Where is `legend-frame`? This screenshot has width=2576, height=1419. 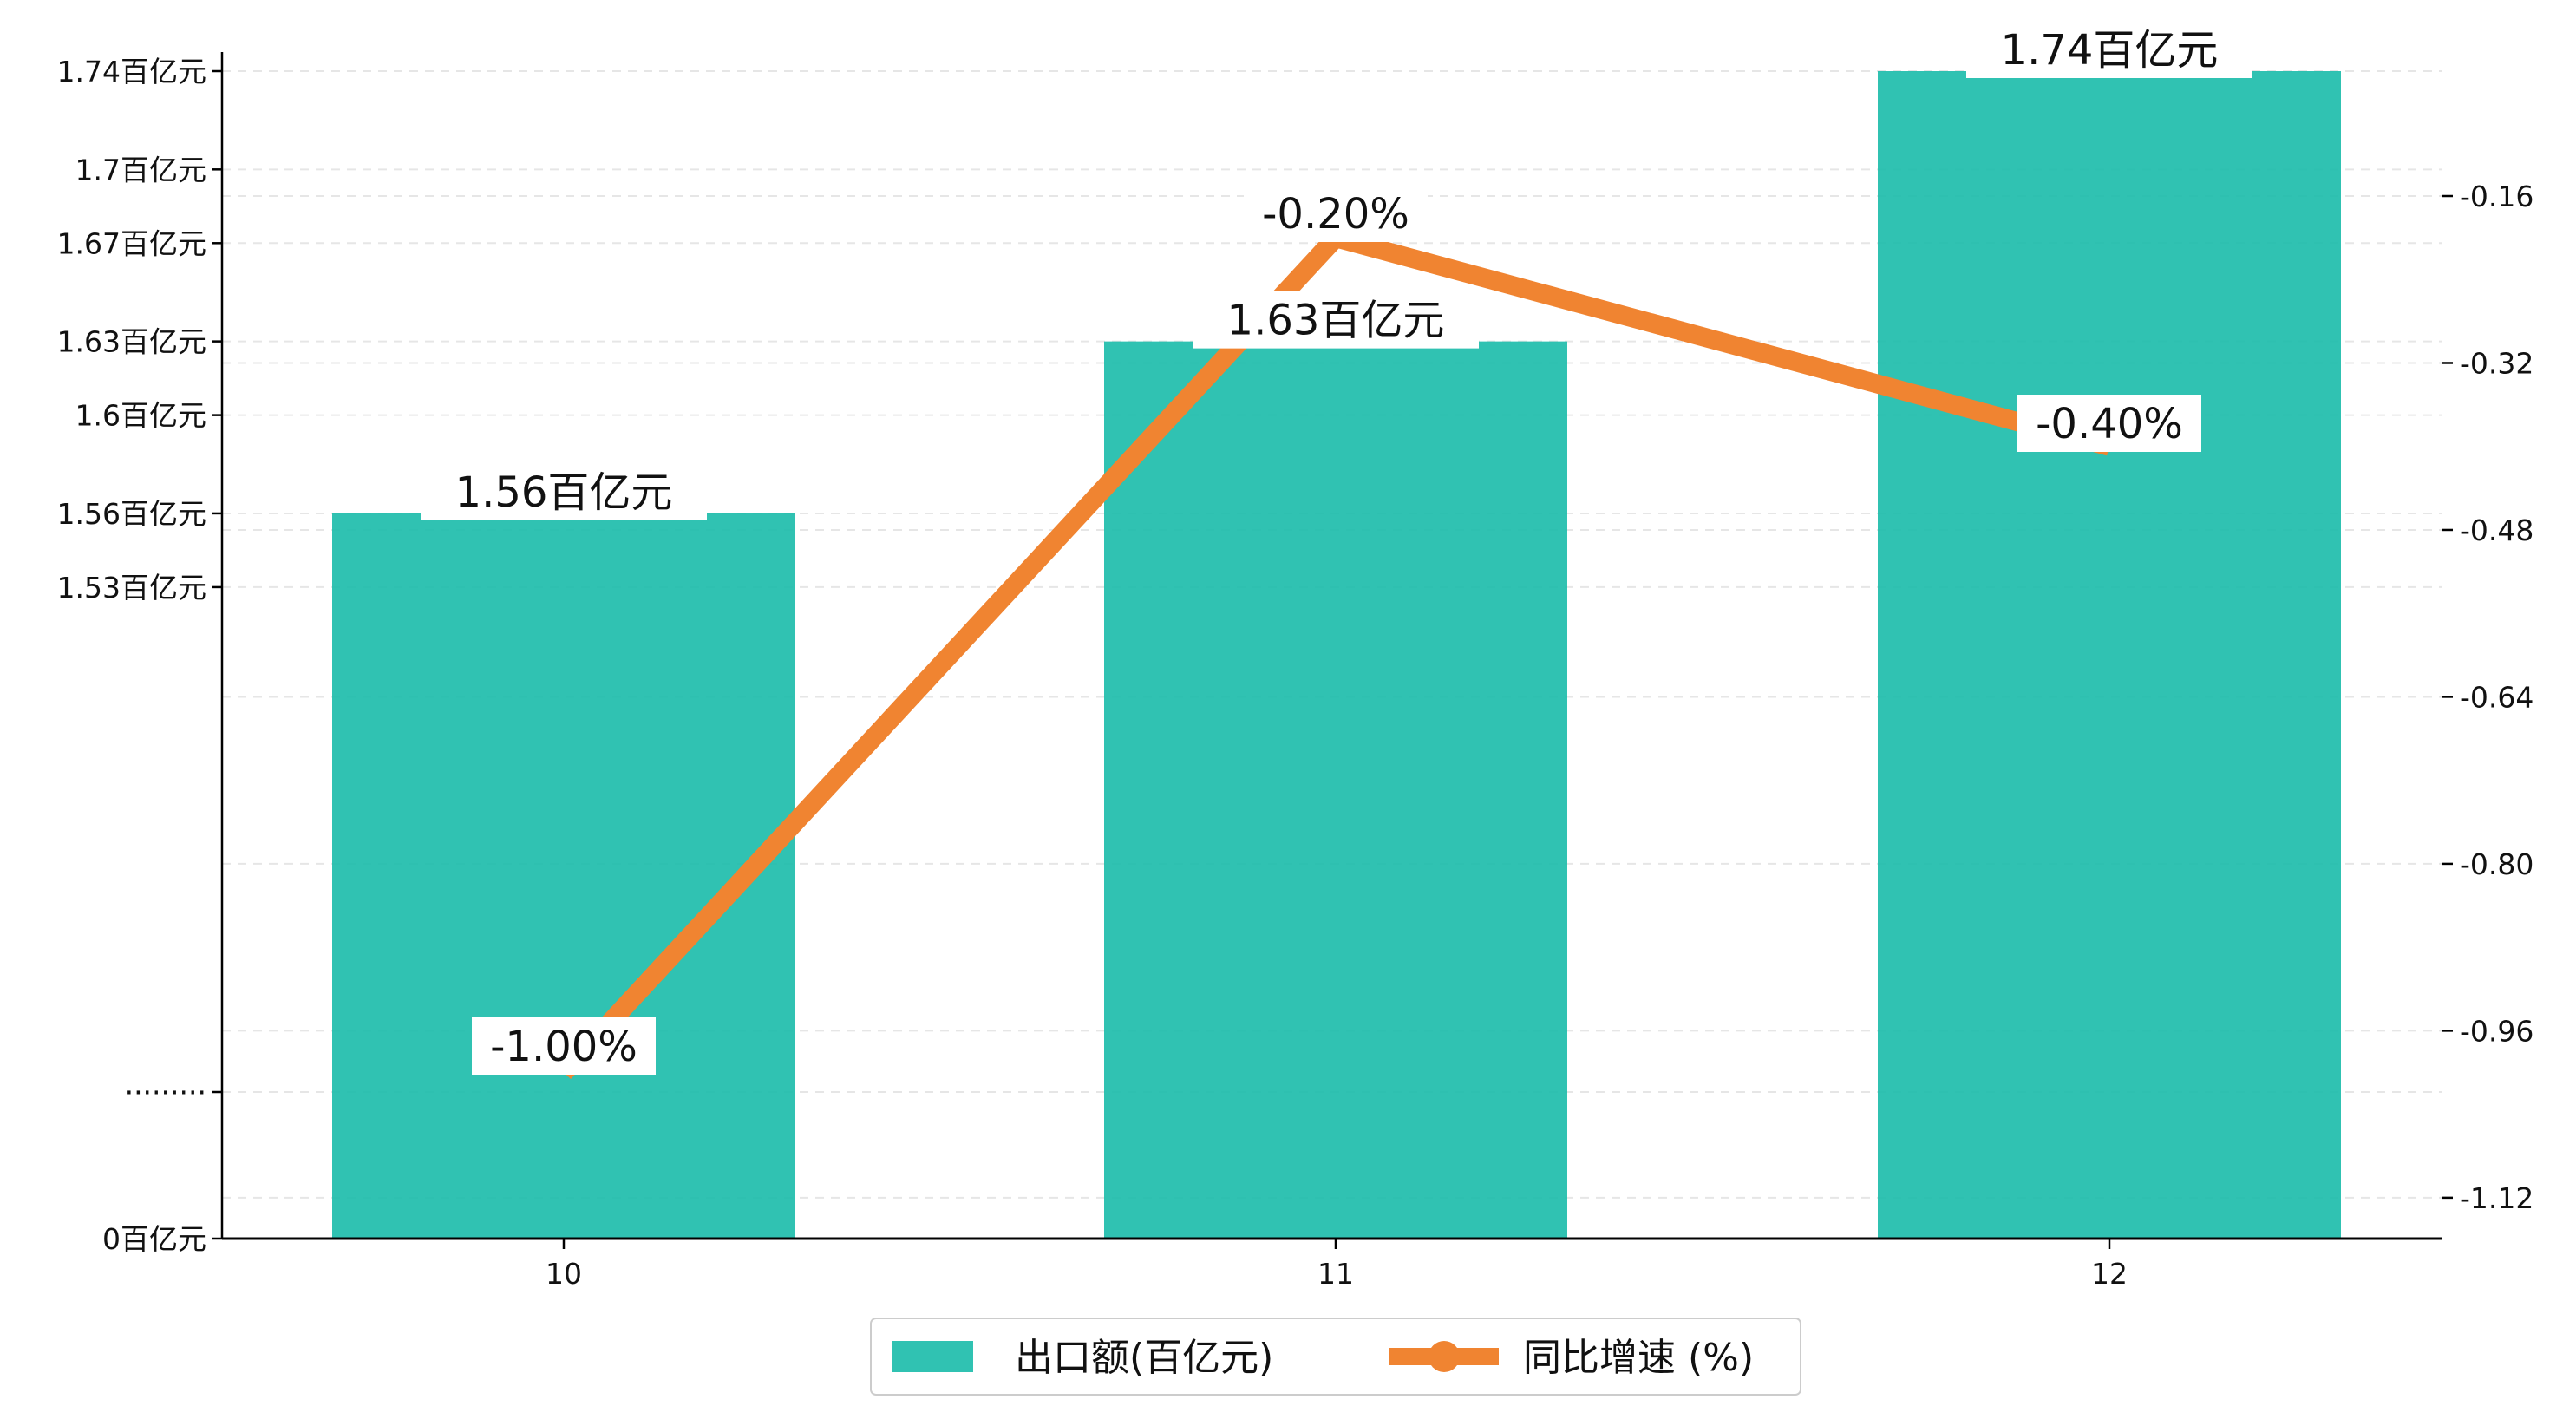 legend-frame is located at coordinates (1335, 1357).